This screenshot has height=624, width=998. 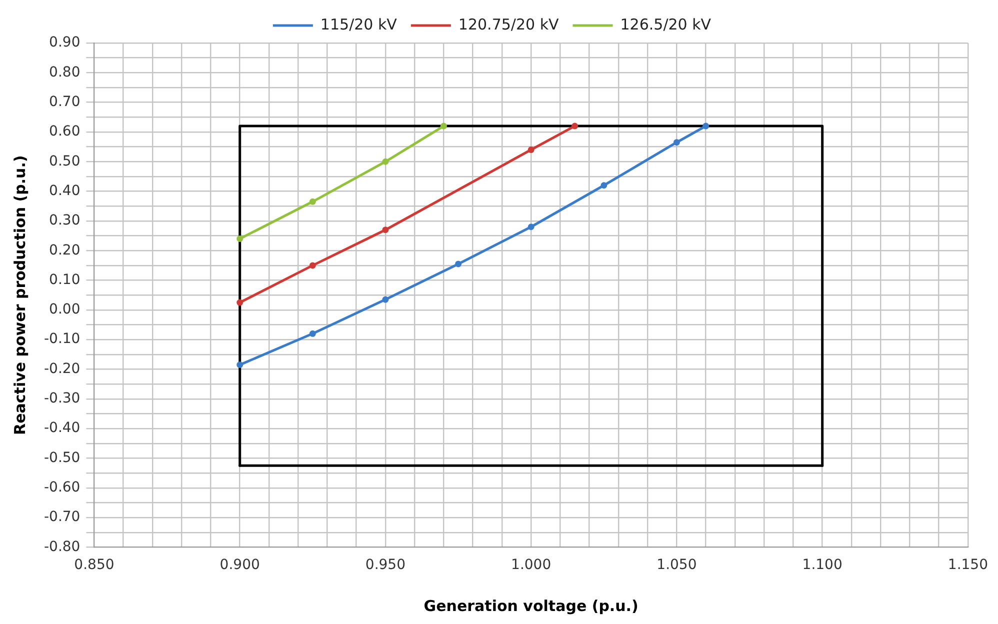 I want to click on x-tick-label: 1.100, so click(x=822, y=565).